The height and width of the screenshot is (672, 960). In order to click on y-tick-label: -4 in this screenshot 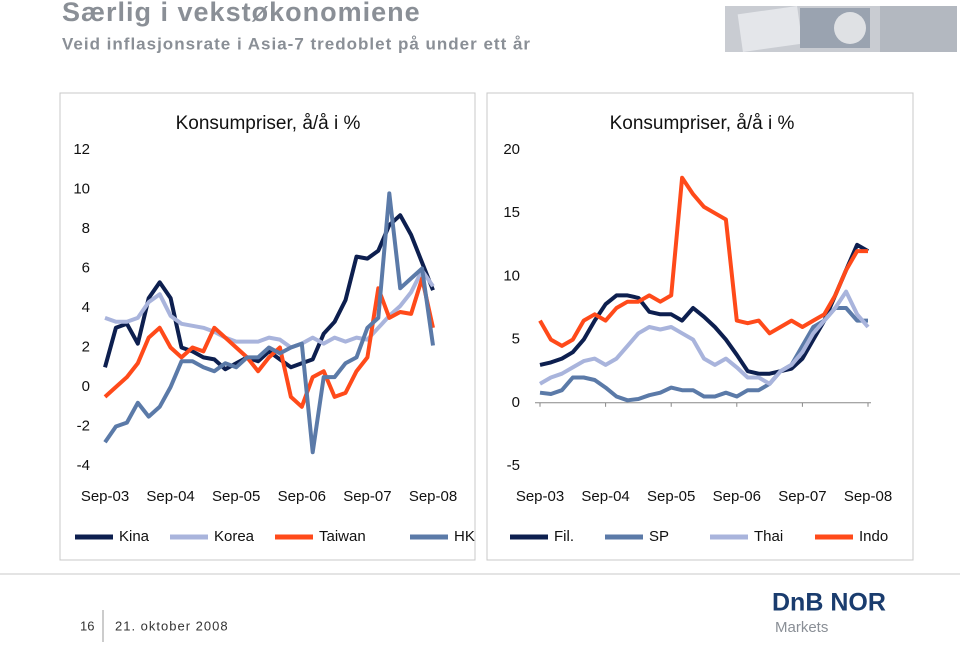, I will do `click(83, 465)`.